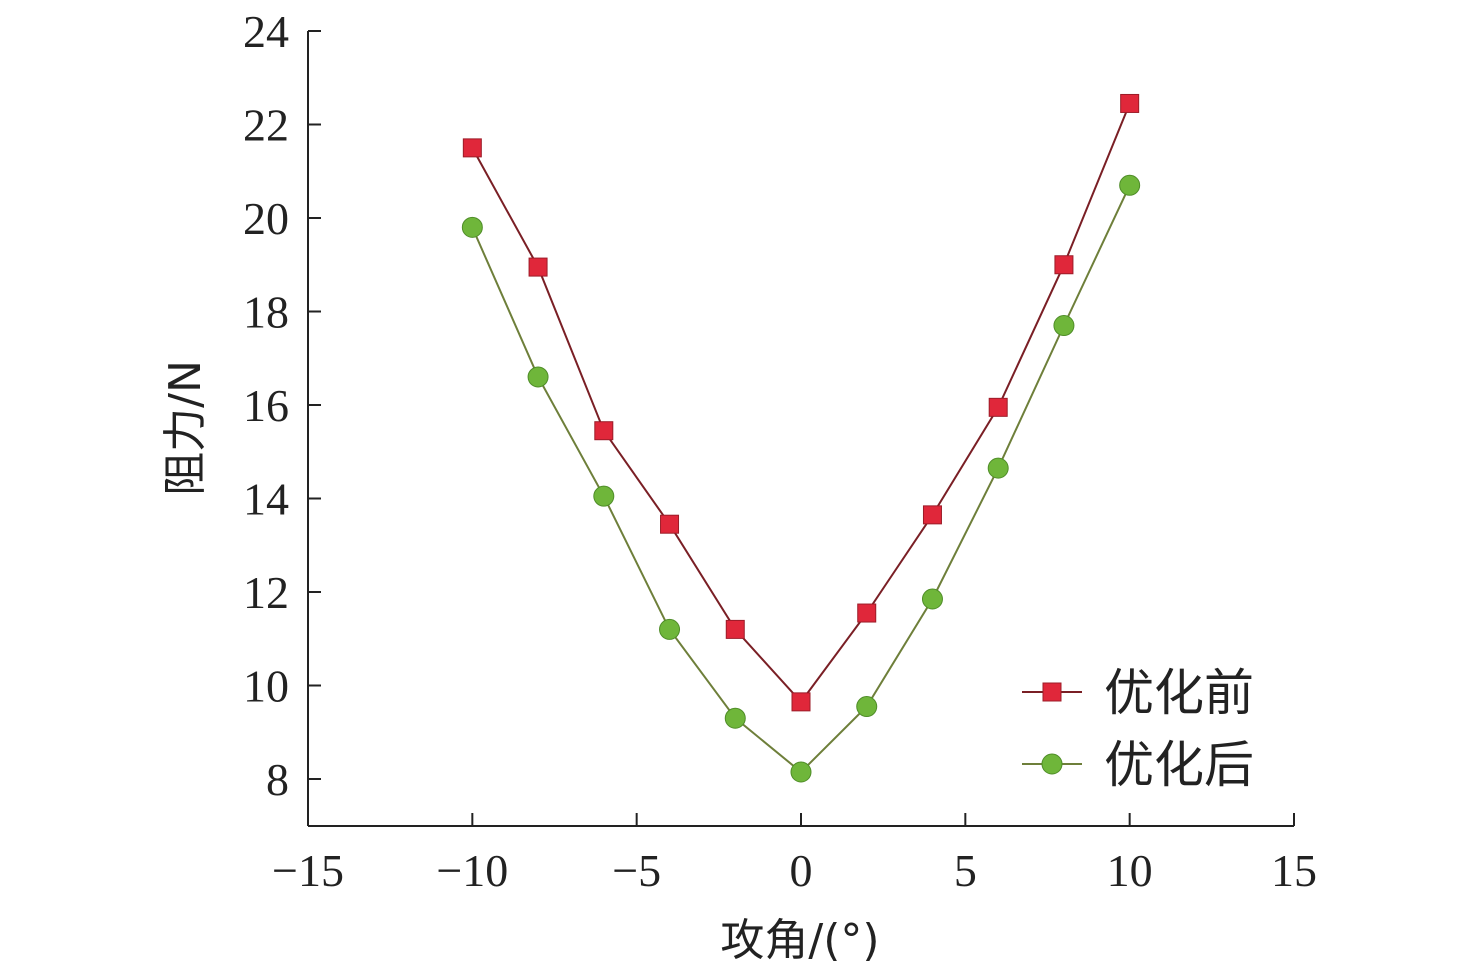 This screenshot has height=971, width=1476. Describe the element at coordinates (266, 686) in the screenshot. I see `y-tick-label: 10` at that location.